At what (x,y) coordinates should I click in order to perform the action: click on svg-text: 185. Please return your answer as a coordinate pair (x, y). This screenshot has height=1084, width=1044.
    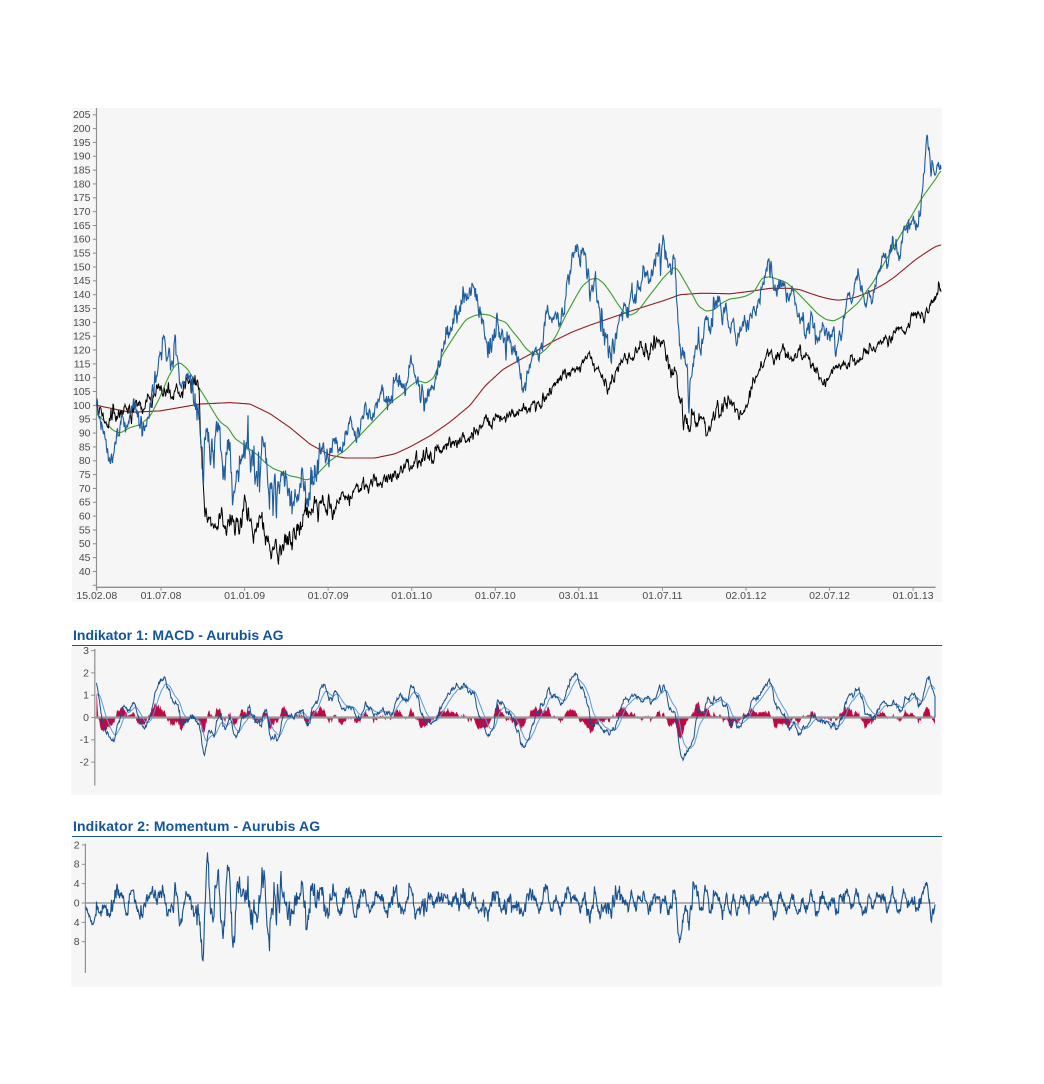
    Looking at the image, I should click on (82, 171).